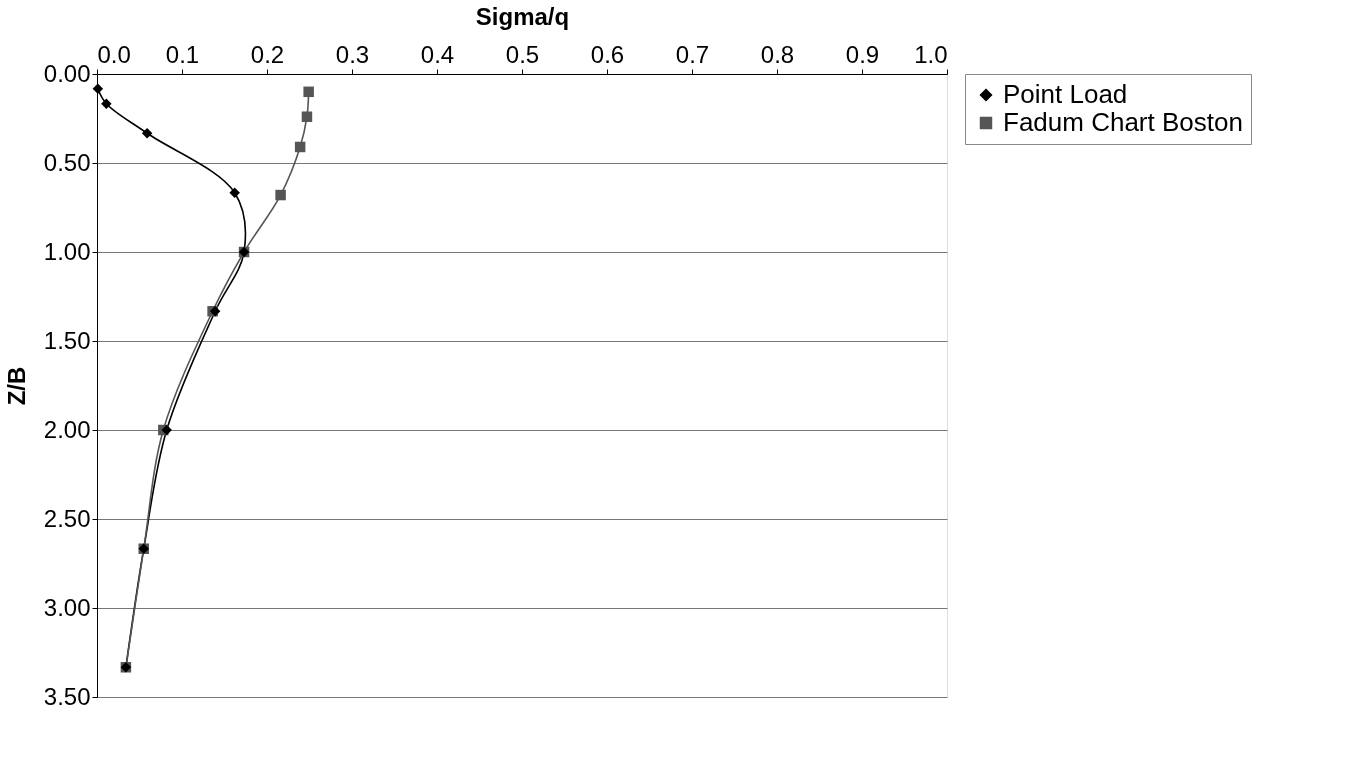 Image resolution: width=1370 pixels, height=783 pixels. What do you see at coordinates (67, 429) in the screenshot?
I see `y-tick-label: 2.00` at bounding box center [67, 429].